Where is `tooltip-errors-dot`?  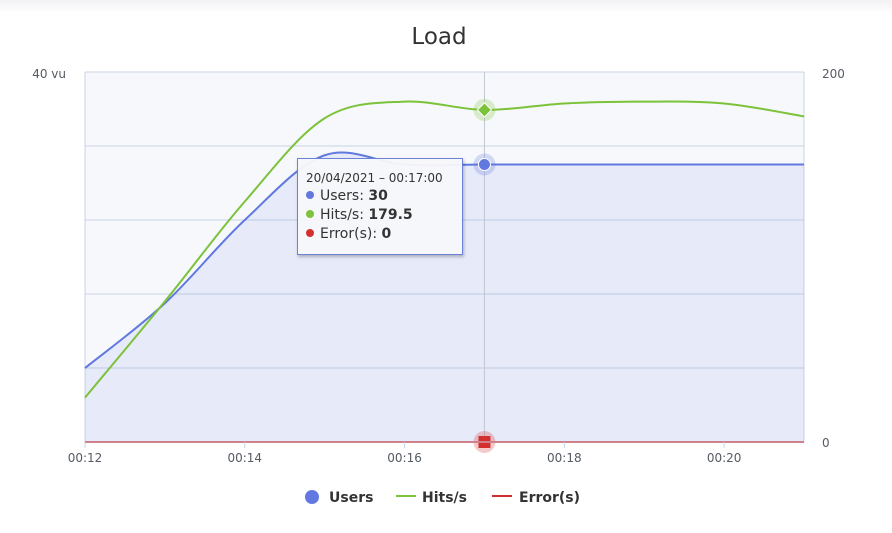 tooltip-errors-dot is located at coordinates (310, 233).